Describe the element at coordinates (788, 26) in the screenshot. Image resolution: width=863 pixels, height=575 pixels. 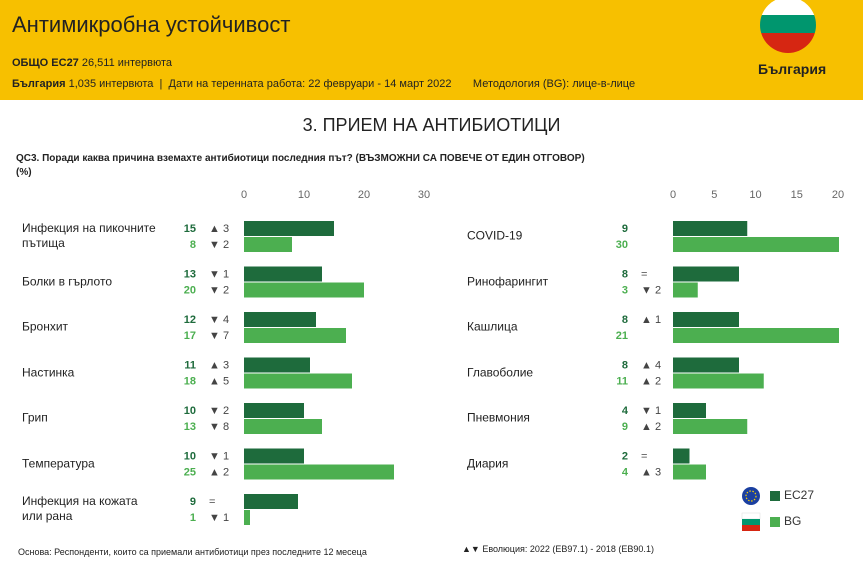
I see `flag` at that location.